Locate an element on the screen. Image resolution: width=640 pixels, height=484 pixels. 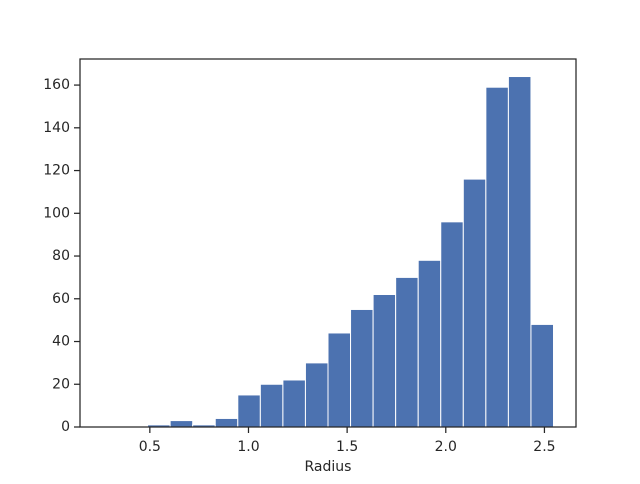
x-tick-label: 2.0 is located at coordinates (446, 447).